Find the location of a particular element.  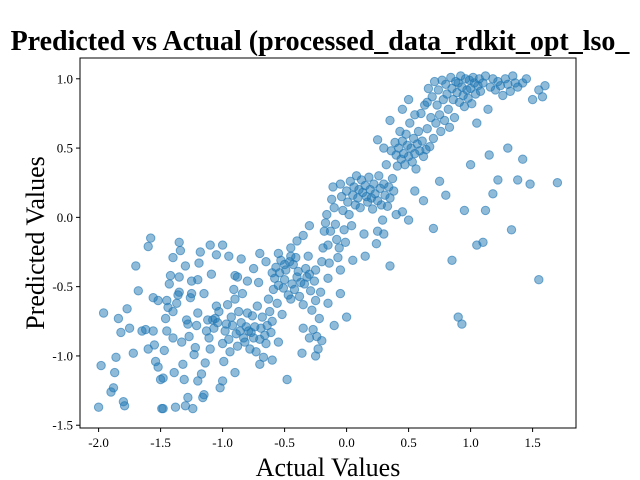

x-tick-label: -2.0 is located at coordinates (98, 442).